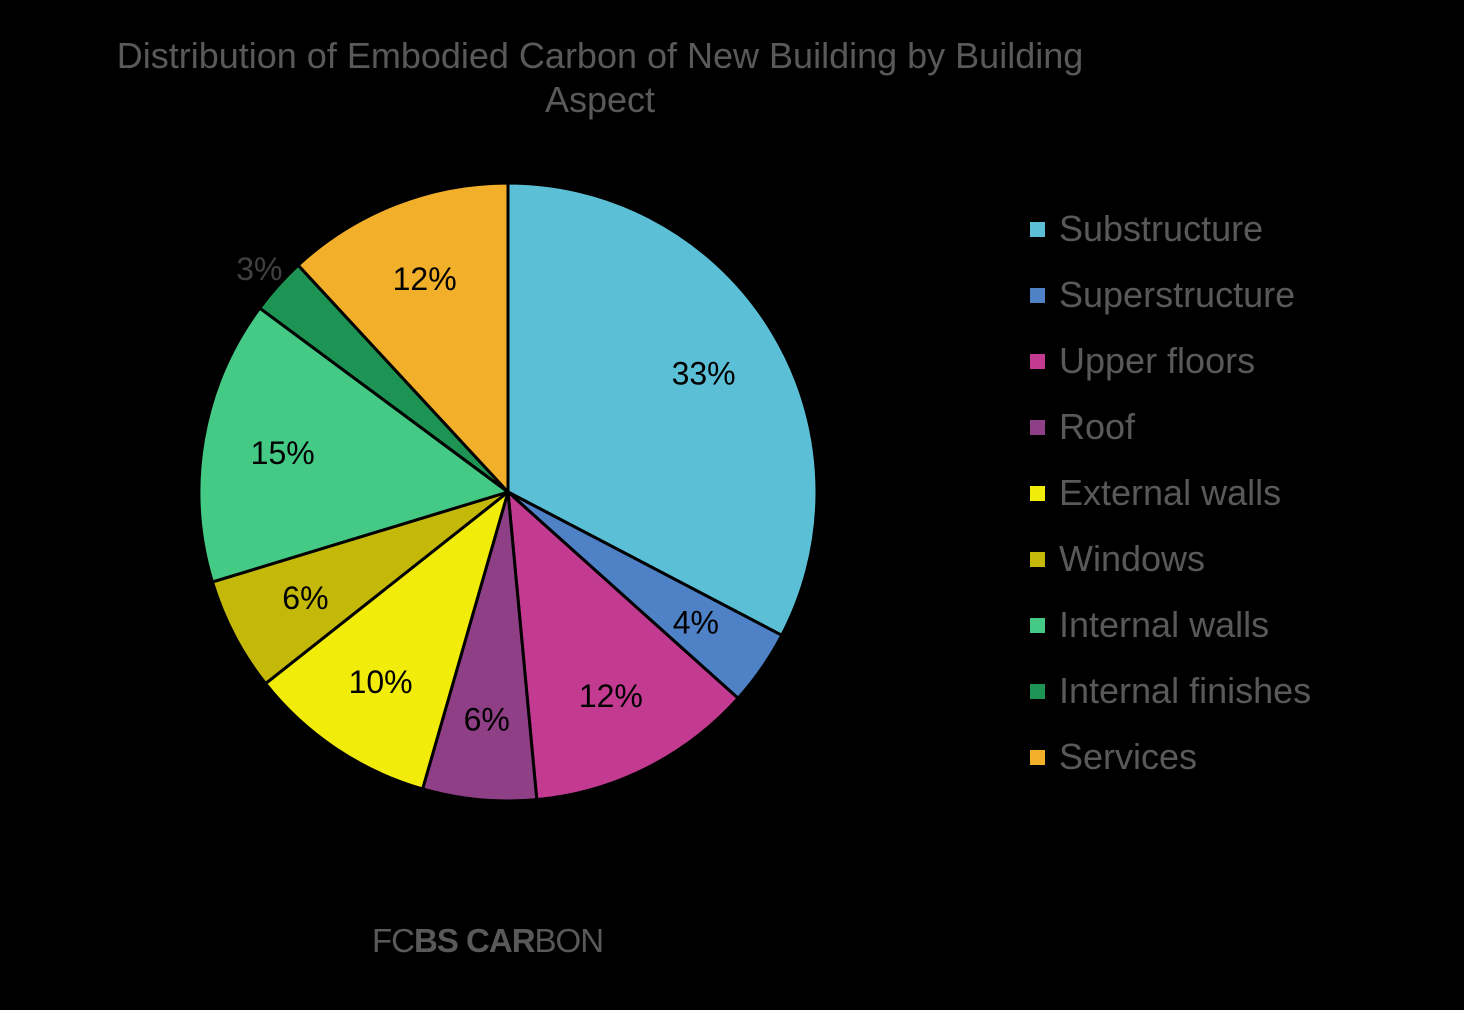  I want to click on pie-slice-services, so click(403, 337).